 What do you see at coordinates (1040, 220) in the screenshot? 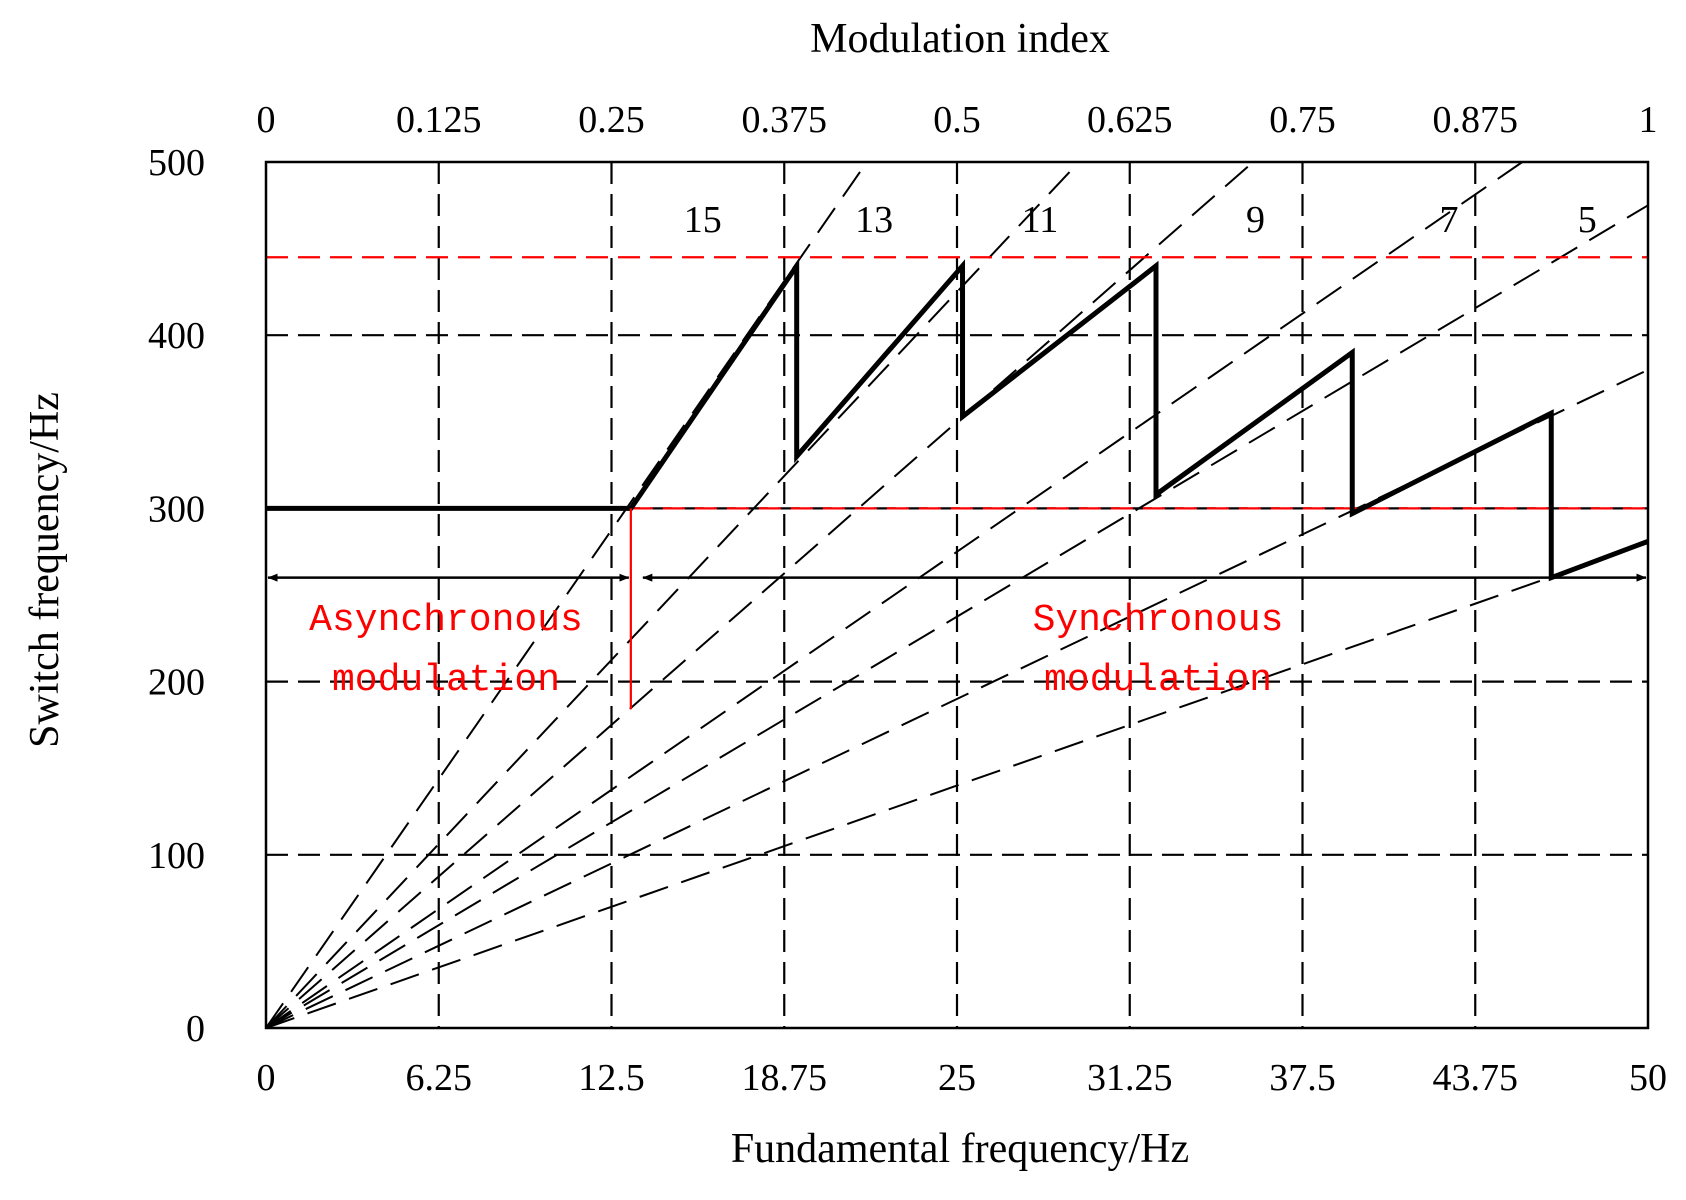
I see `carrier-ratio-label: 11` at bounding box center [1040, 220].